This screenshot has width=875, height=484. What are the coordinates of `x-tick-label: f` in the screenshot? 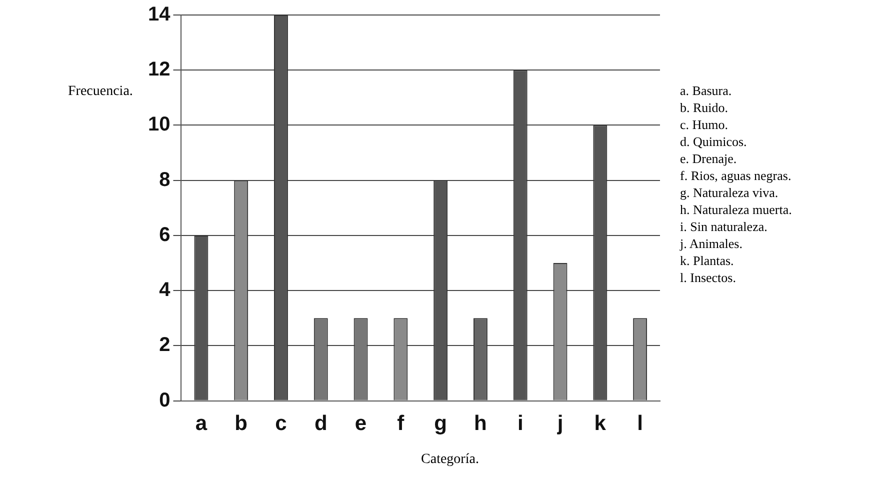 It's located at (401, 424).